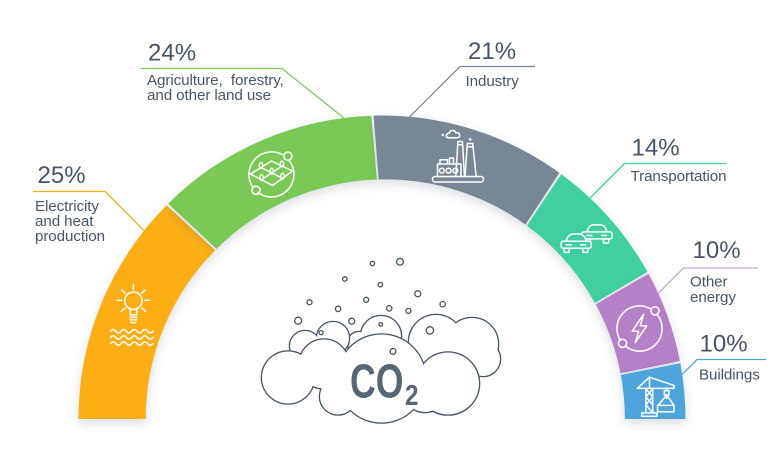  What do you see at coordinates (377, 382) in the screenshot?
I see `svg-text: CO` at bounding box center [377, 382].